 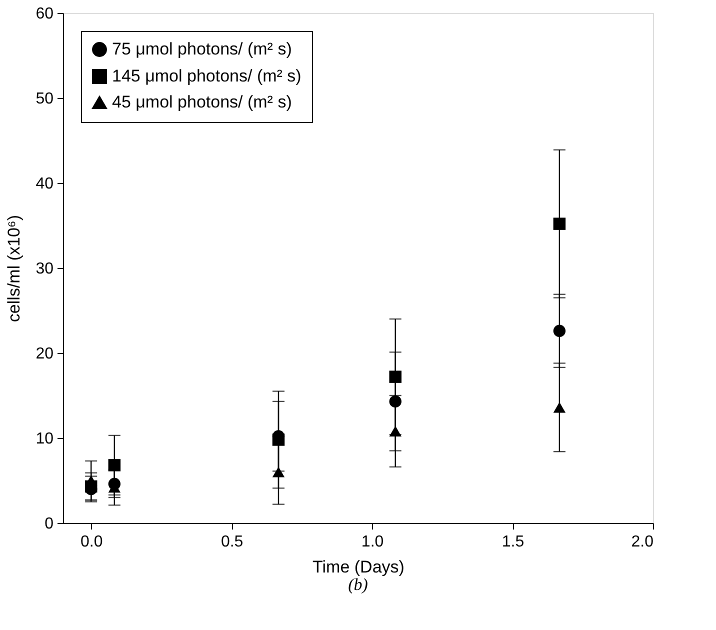 I want to click on y-tick-label: 30, so click(x=45, y=269).